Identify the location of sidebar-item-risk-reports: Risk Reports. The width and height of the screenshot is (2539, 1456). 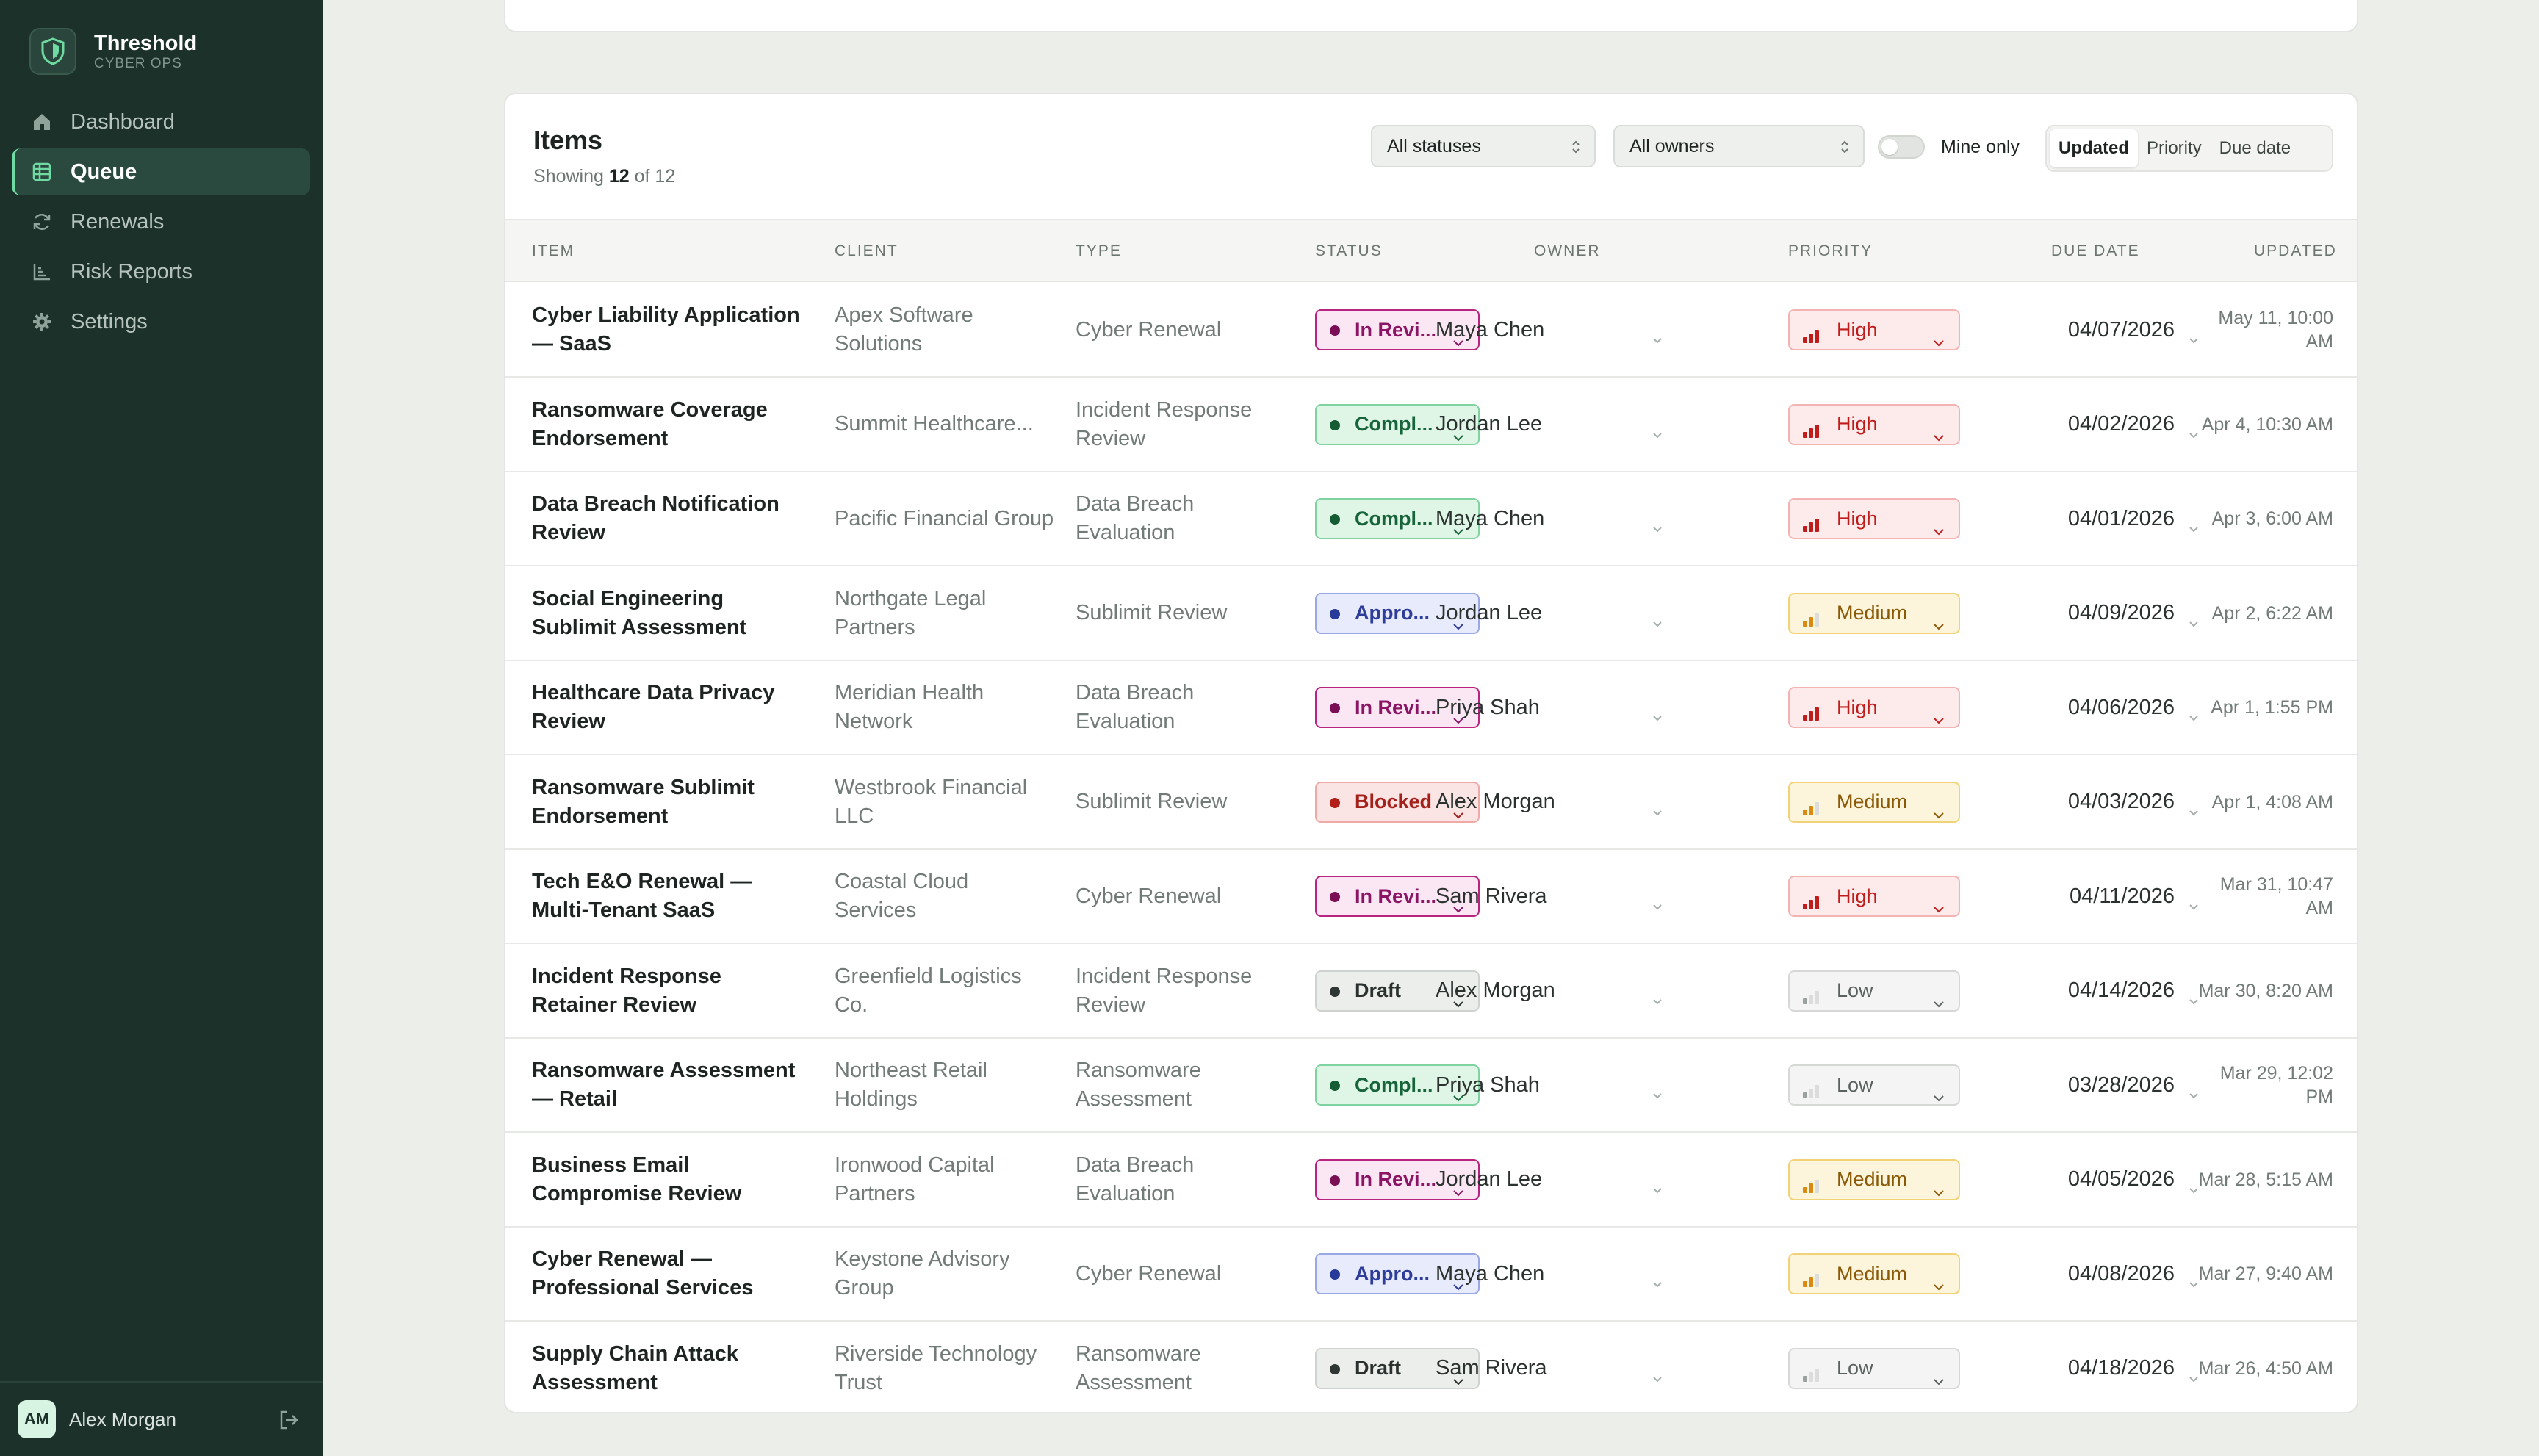
(161, 271).